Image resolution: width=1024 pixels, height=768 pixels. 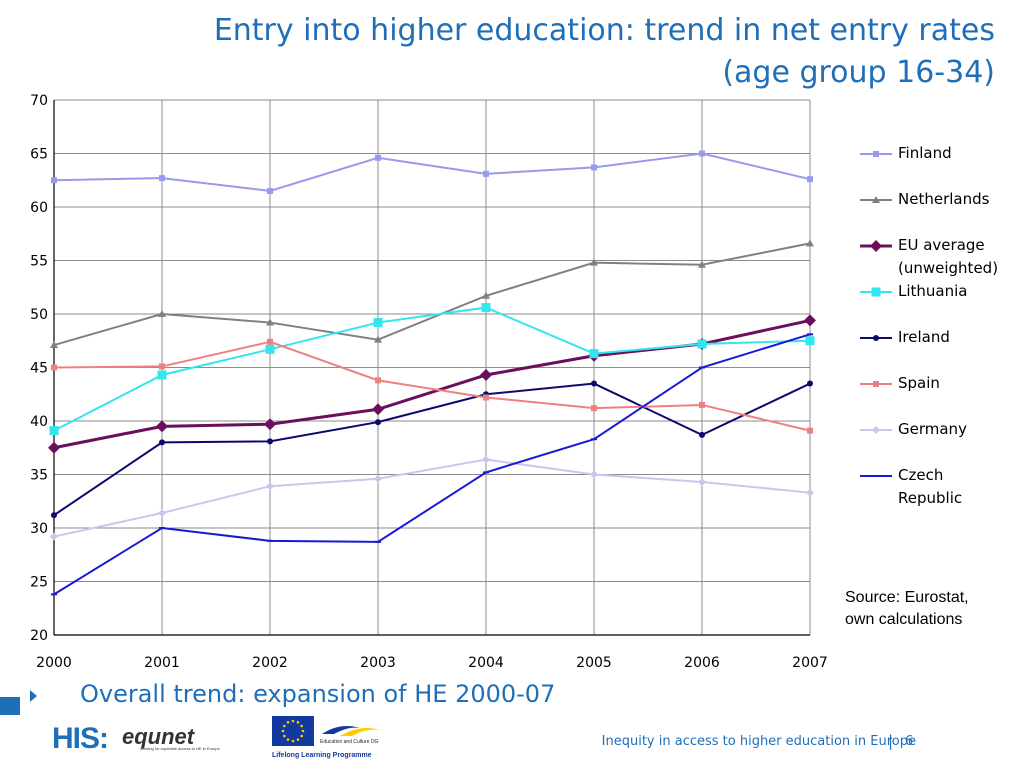 What do you see at coordinates (322, 755) in the screenshot?
I see `llp-label: Lifelong Learning Programme` at bounding box center [322, 755].